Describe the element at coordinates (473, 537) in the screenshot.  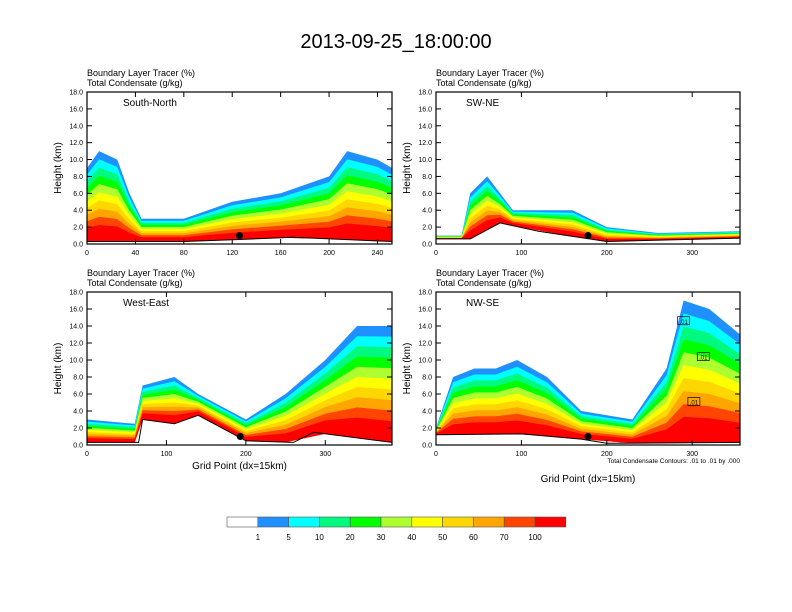
I see `colorbar-label: 60` at that location.